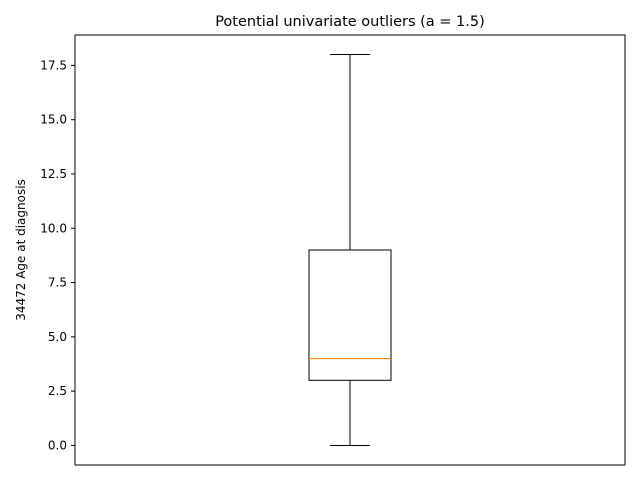 The width and height of the screenshot is (640, 480). I want to click on interquartile-box, so click(350, 315).